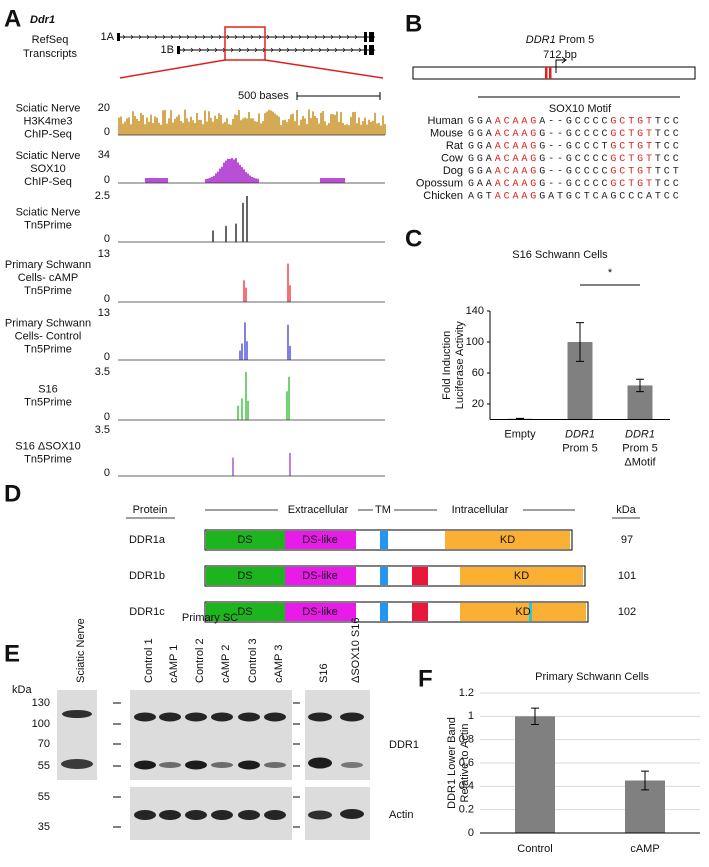  What do you see at coordinates (401, 815) in the screenshot?
I see `blot-label: Actin` at bounding box center [401, 815].